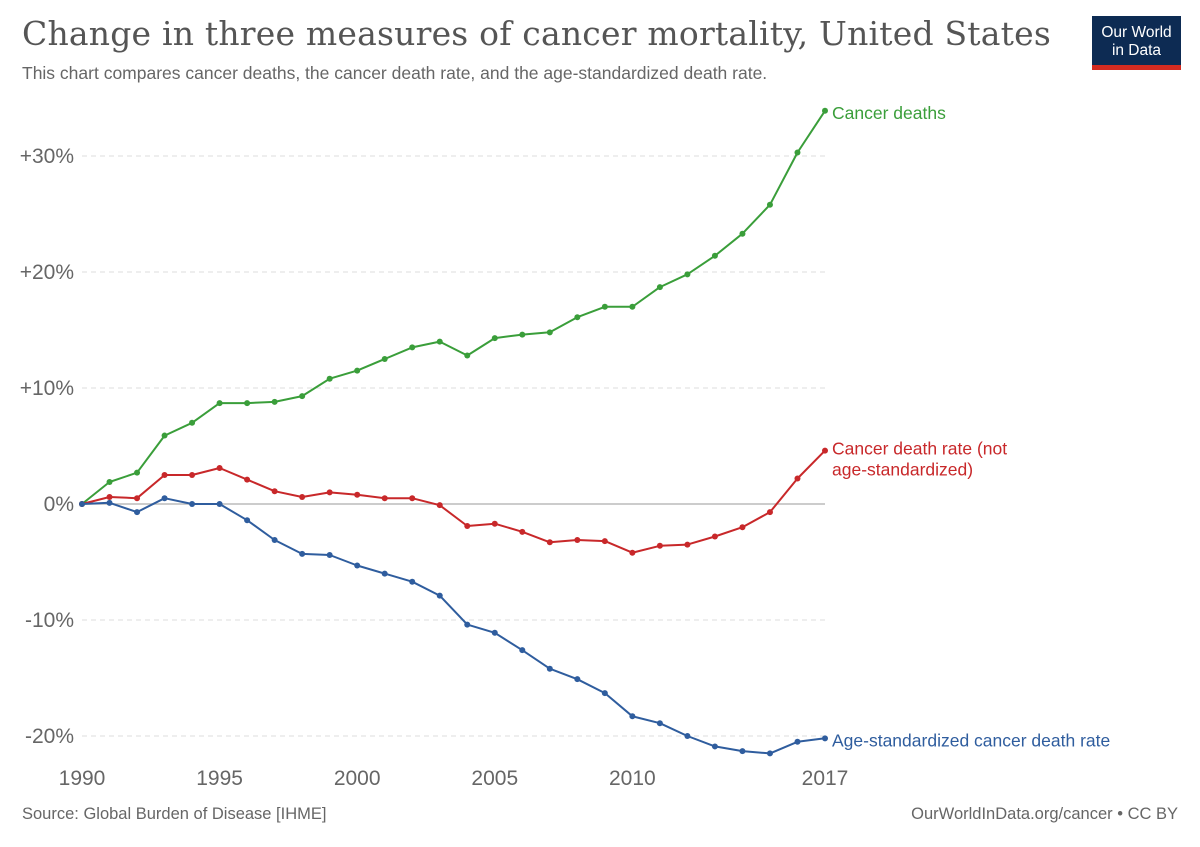  Describe the element at coordinates (1044, 814) in the screenshot. I see `source-url: OurWorldInData.org/cancer • CC BY` at that location.